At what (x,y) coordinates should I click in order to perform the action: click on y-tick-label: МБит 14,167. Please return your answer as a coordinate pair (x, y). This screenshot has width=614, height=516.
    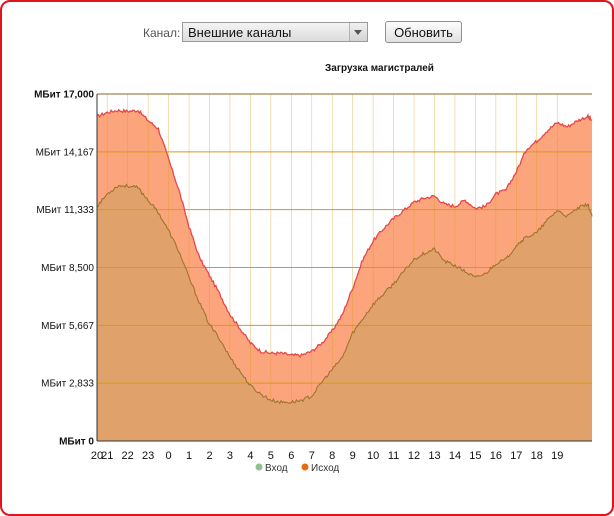
    Looking at the image, I should click on (65, 152).